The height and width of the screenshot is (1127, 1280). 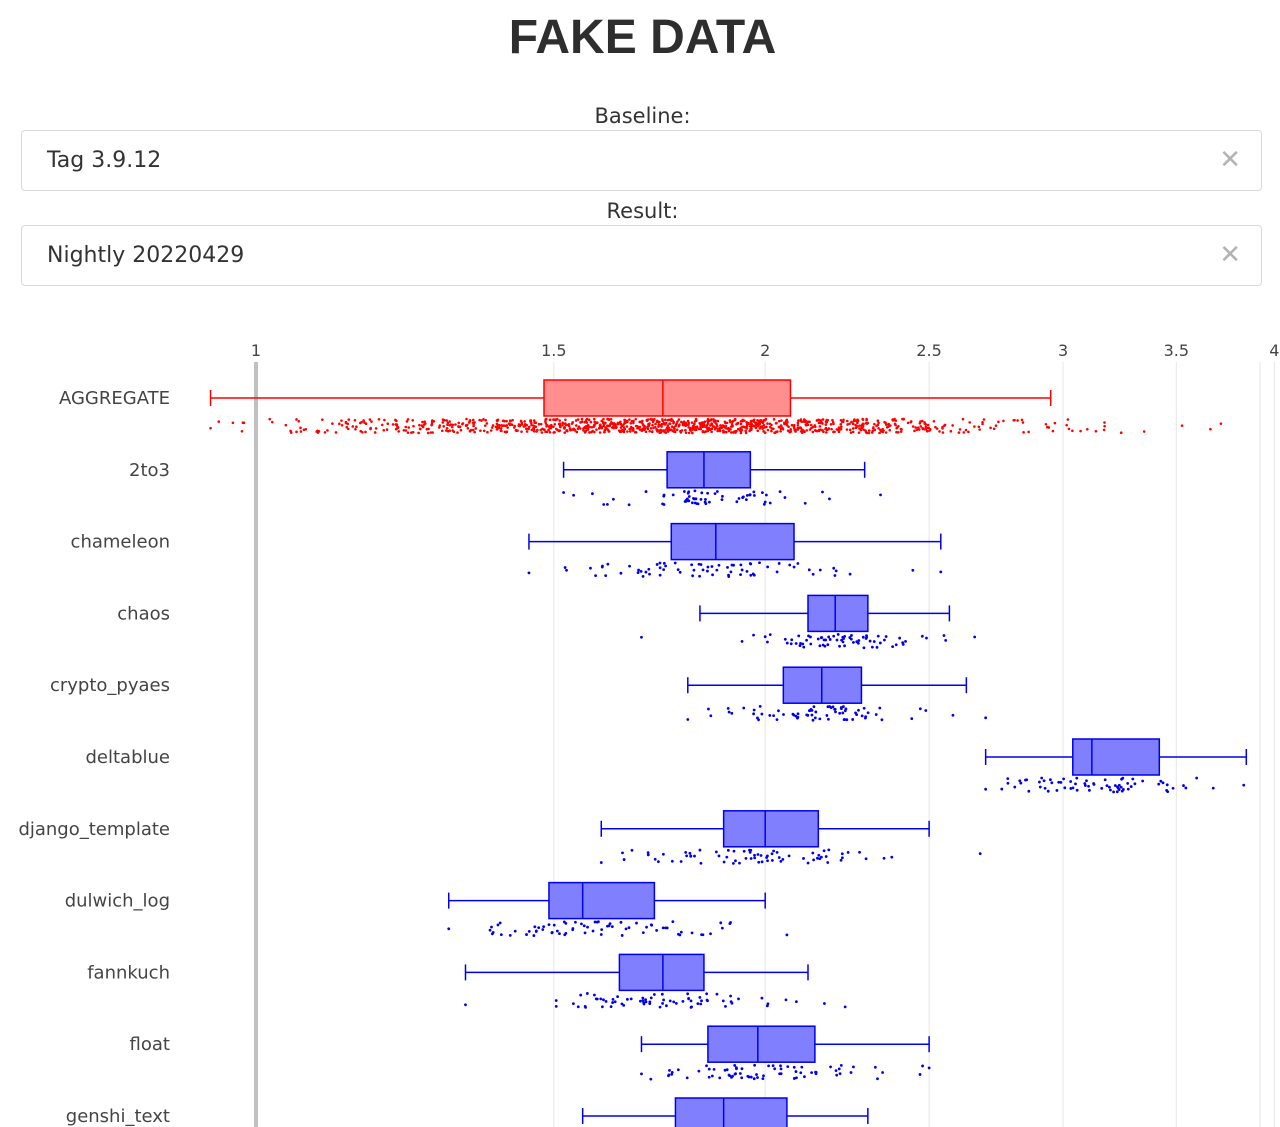 What do you see at coordinates (641, 255) in the screenshot?
I see `result-select: Nightly 20220429 ✕` at bounding box center [641, 255].